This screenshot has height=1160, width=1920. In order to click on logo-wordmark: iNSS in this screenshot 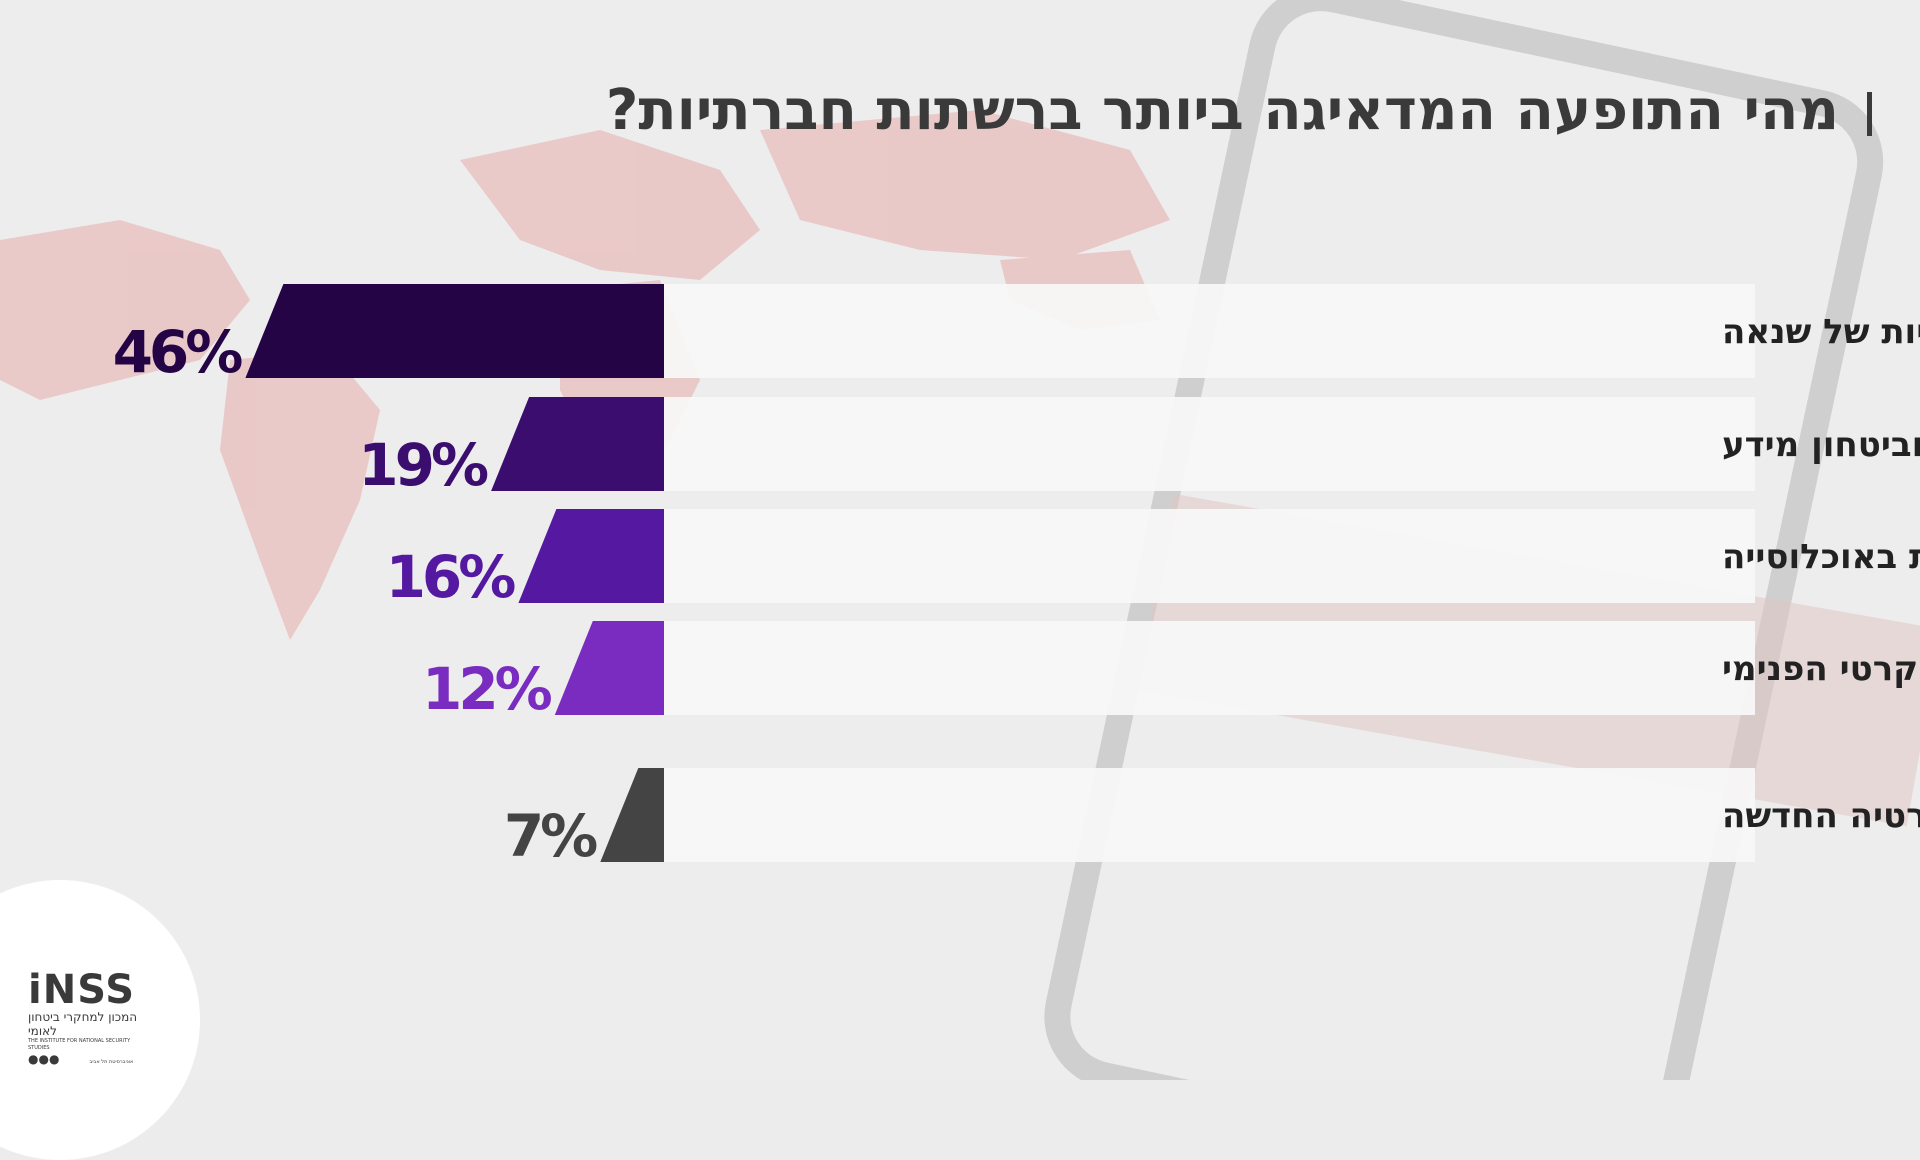, I will do `click(82, 990)`.